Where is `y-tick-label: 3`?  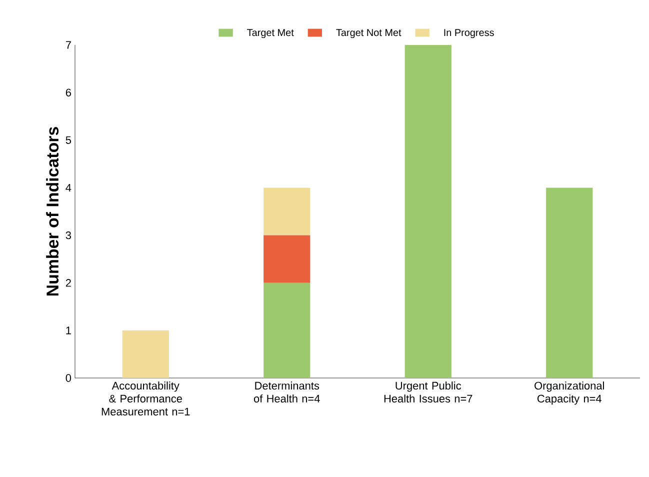
y-tick-label: 3 is located at coordinates (68, 235).